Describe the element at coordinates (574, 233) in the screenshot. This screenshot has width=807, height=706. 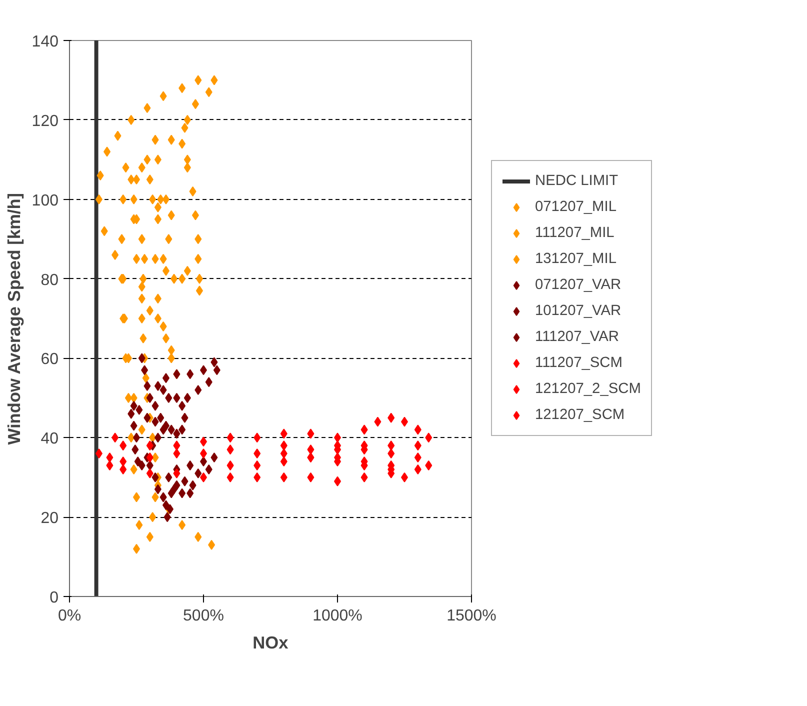
I see `legend-label: 111207_MIL` at that location.